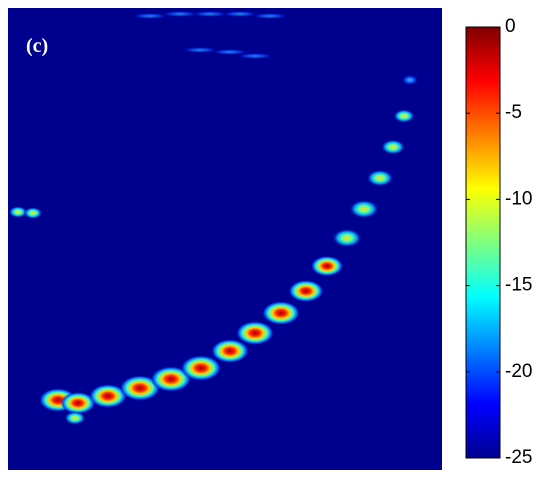 This screenshot has height=479, width=550. What do you see at coordinates (518, 285) in the screenshot?
I see `colorbar-tick-label: -15` at bounding box center [518, 285].